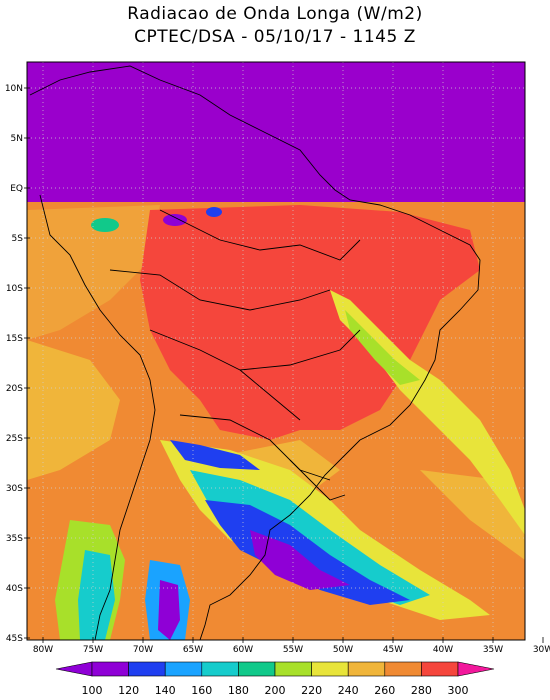 This screenshot has width=550, height=700. What do you see at coordinates (165, 690) in the screenshot?
I see `colorbar-label: 140` at bounding box center [165, 690].